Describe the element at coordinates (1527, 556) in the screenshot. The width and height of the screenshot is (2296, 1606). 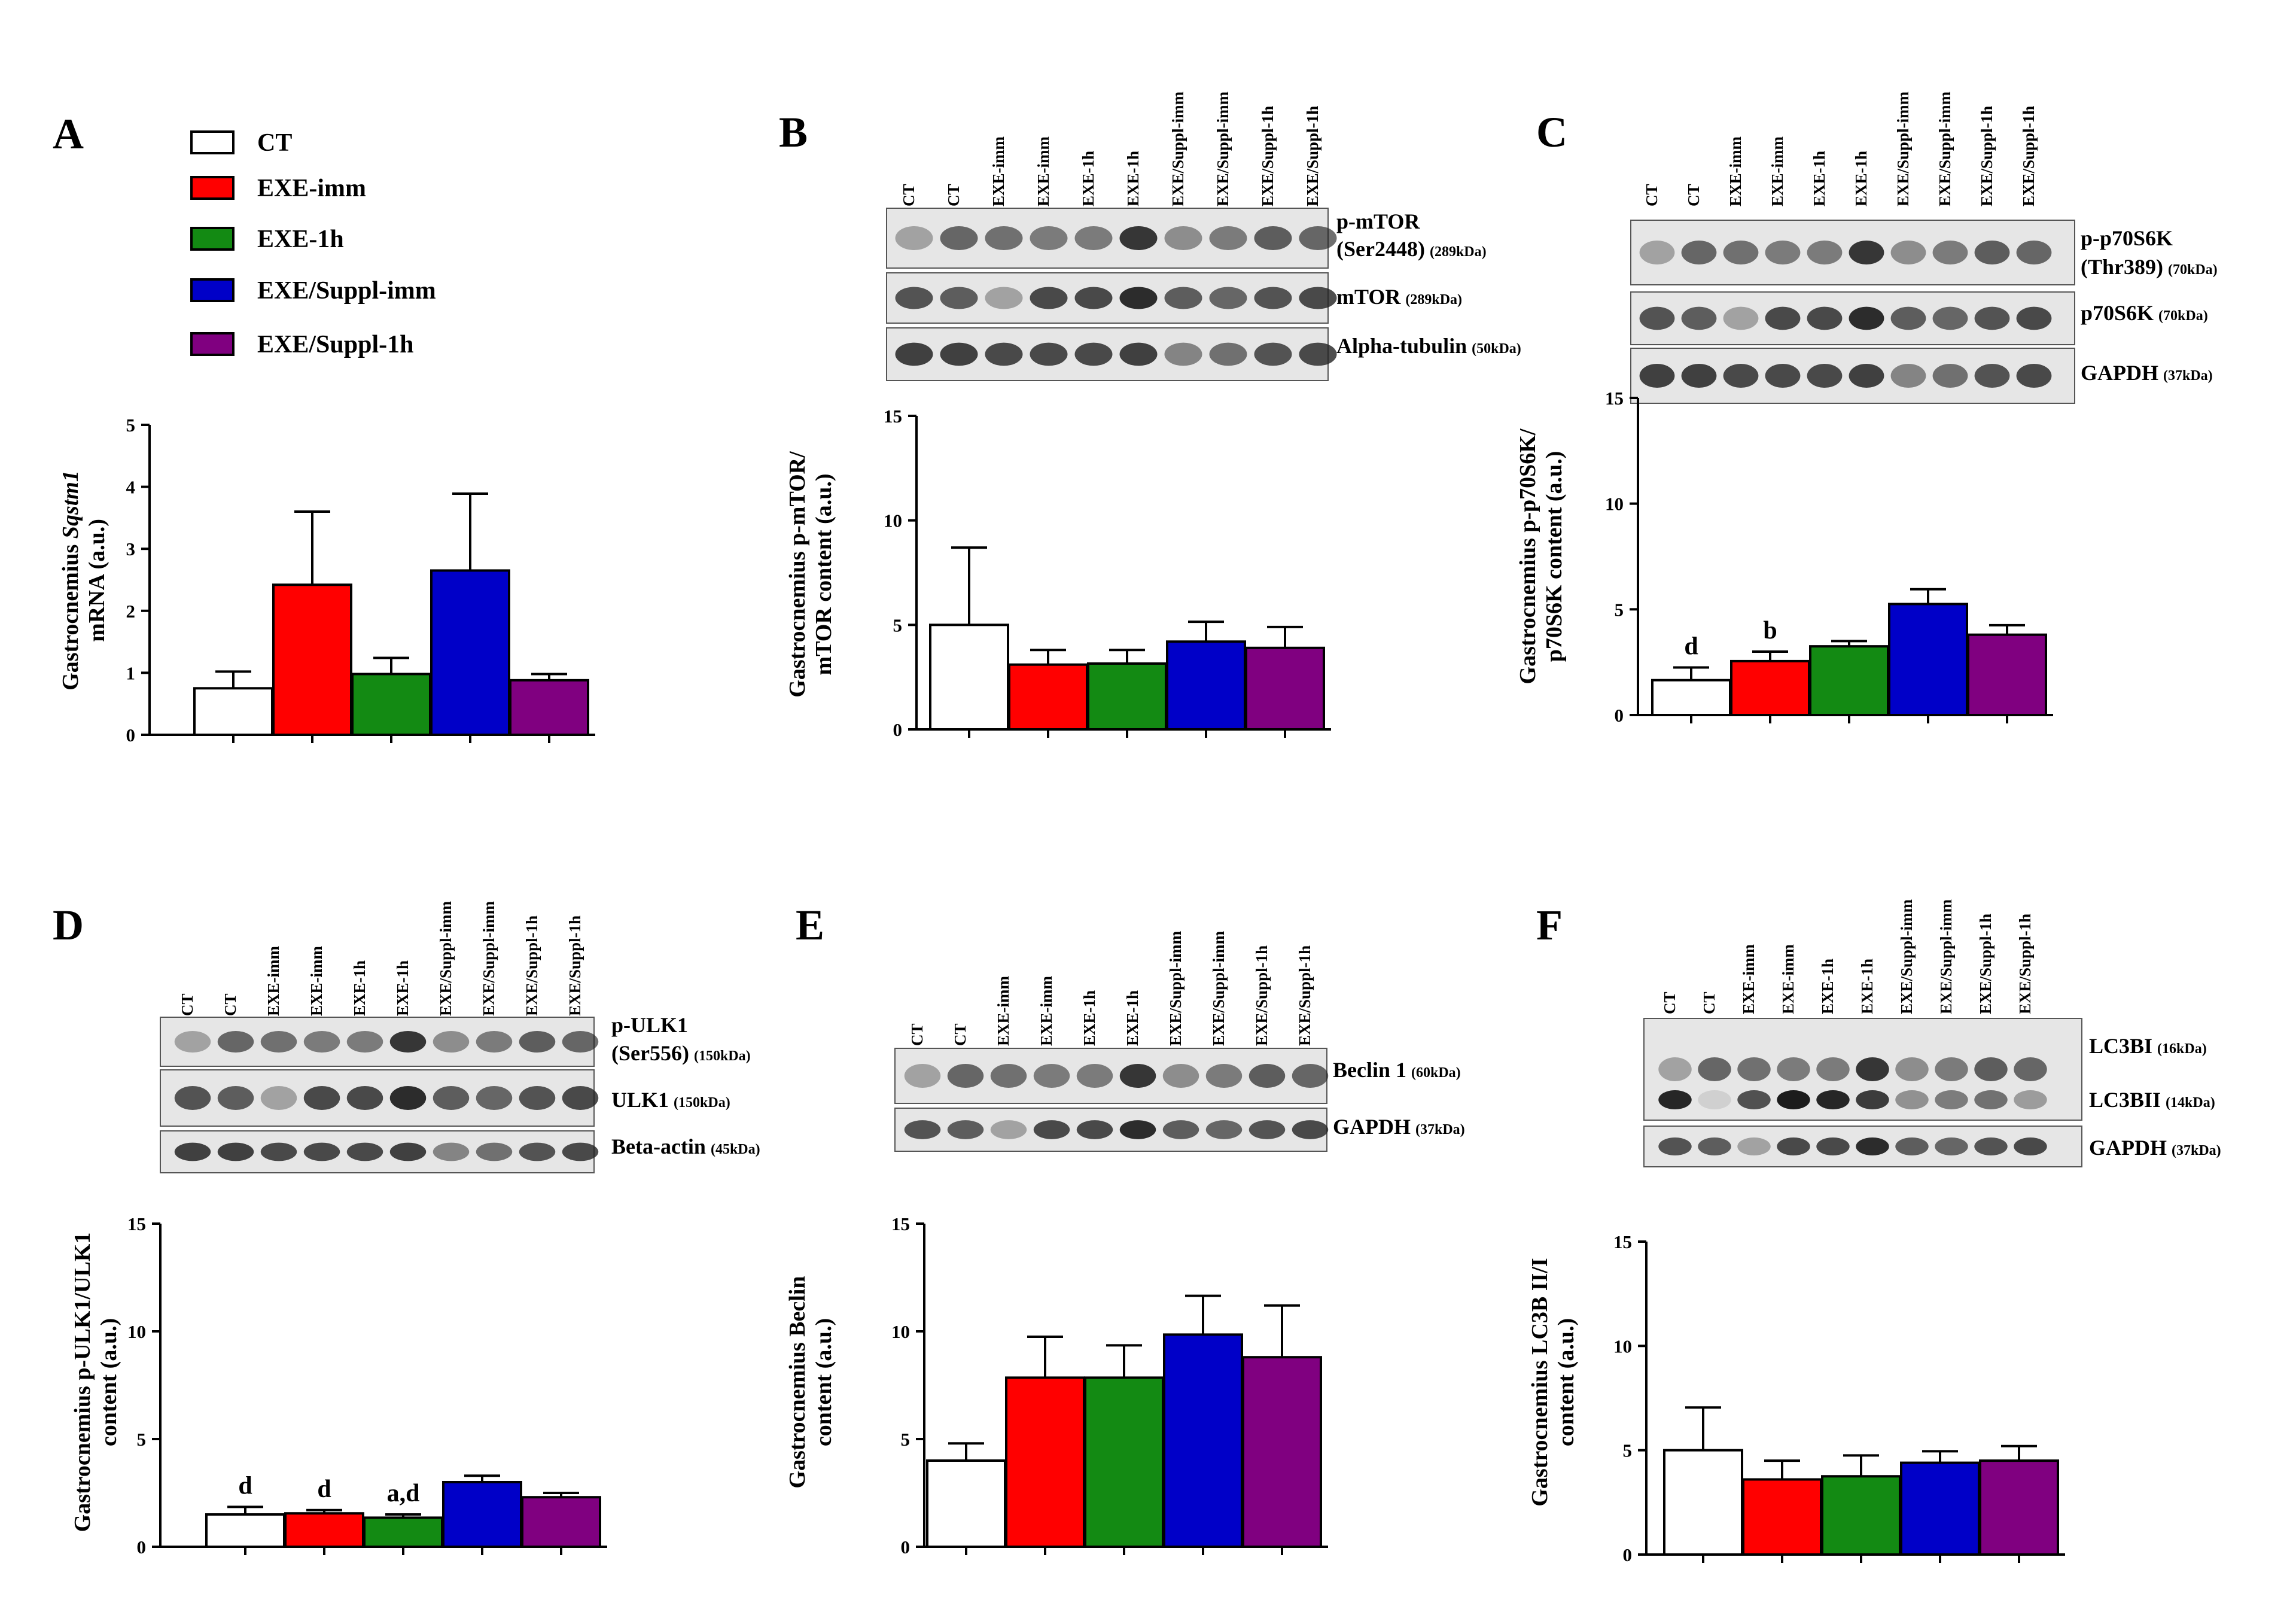
I see `y-axis-label-text: Gastrocnemius p-p70S6K/` at that location.